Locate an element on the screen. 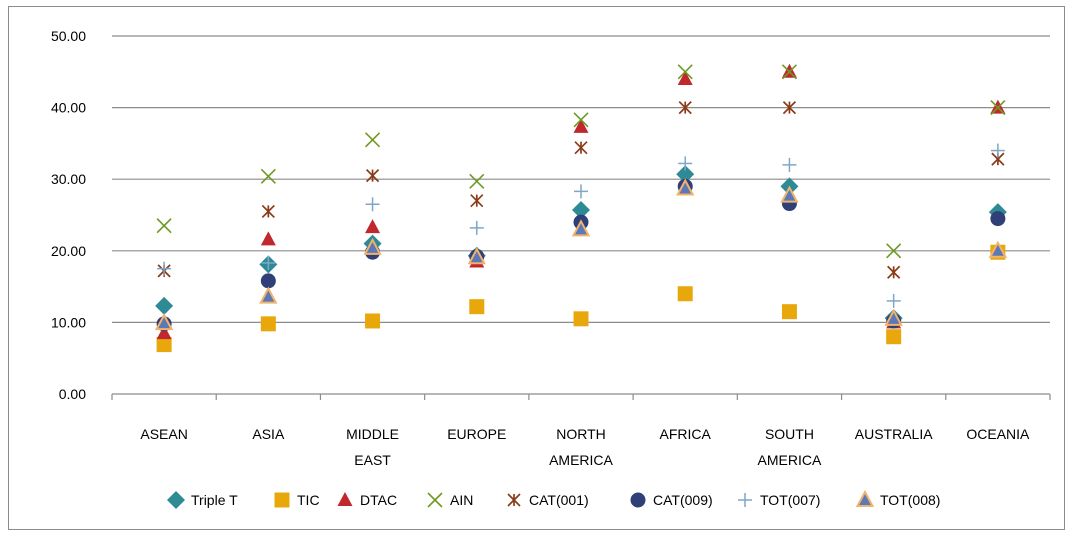 This screenshot has width=1072, height=536. x-tick-label: AFRICA is located at coordinates (686, 434).